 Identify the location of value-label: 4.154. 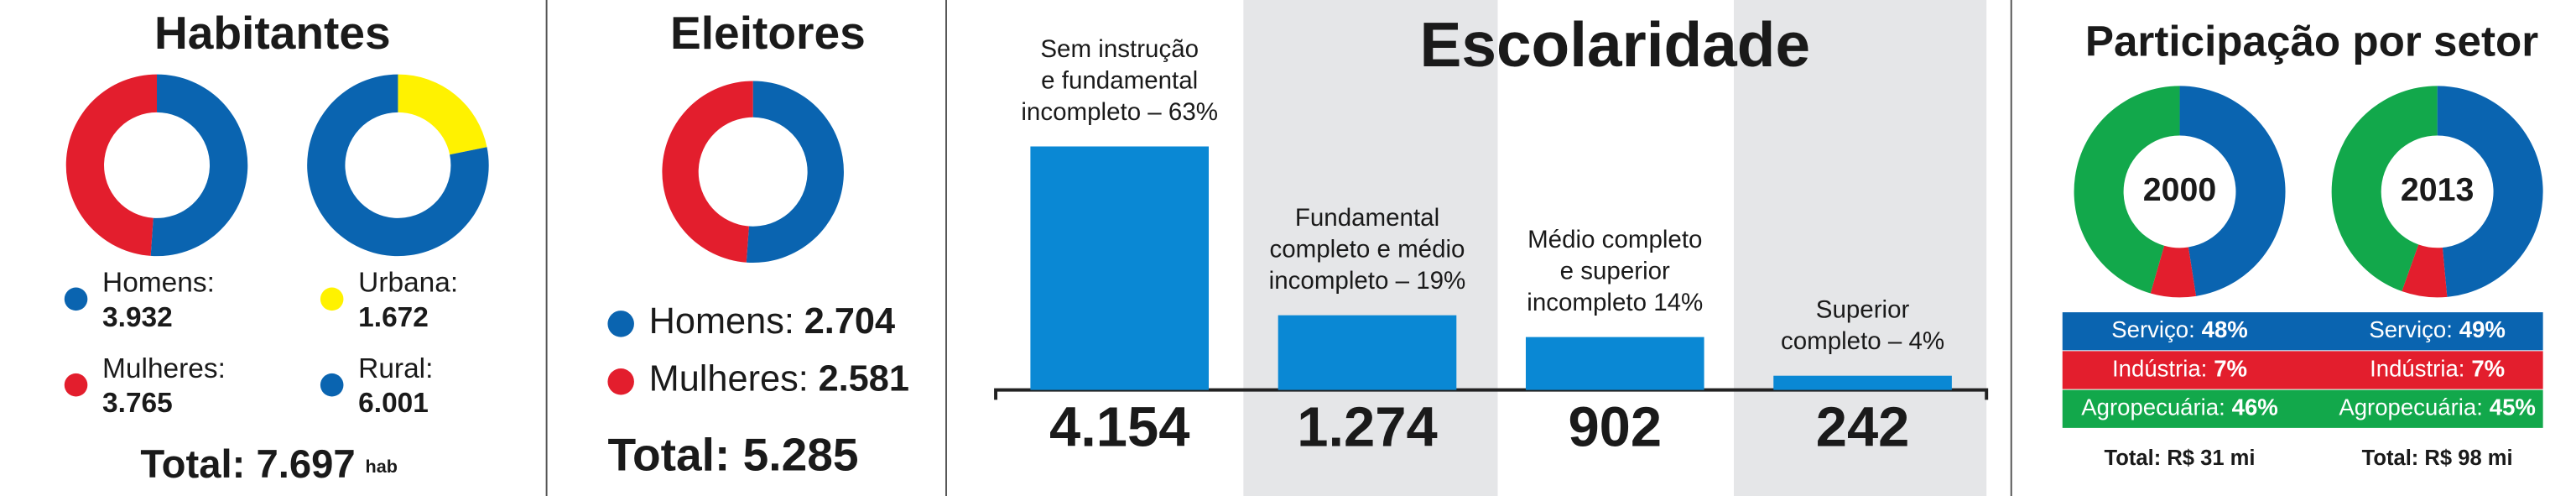
(1119, 428).